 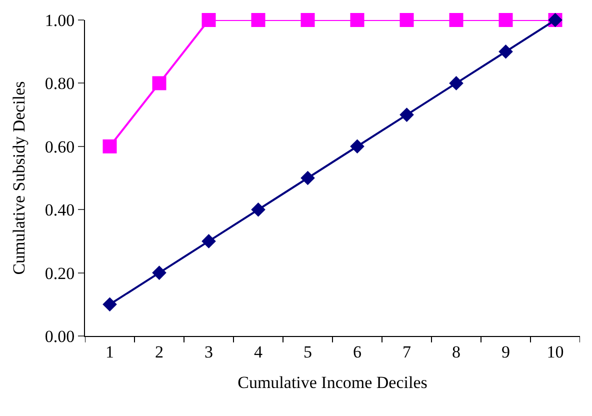 What do you see at coordinates (59, 210) in the screenshot?
I see `y-tick-label: 0.40` at bounding box center [59, 210].